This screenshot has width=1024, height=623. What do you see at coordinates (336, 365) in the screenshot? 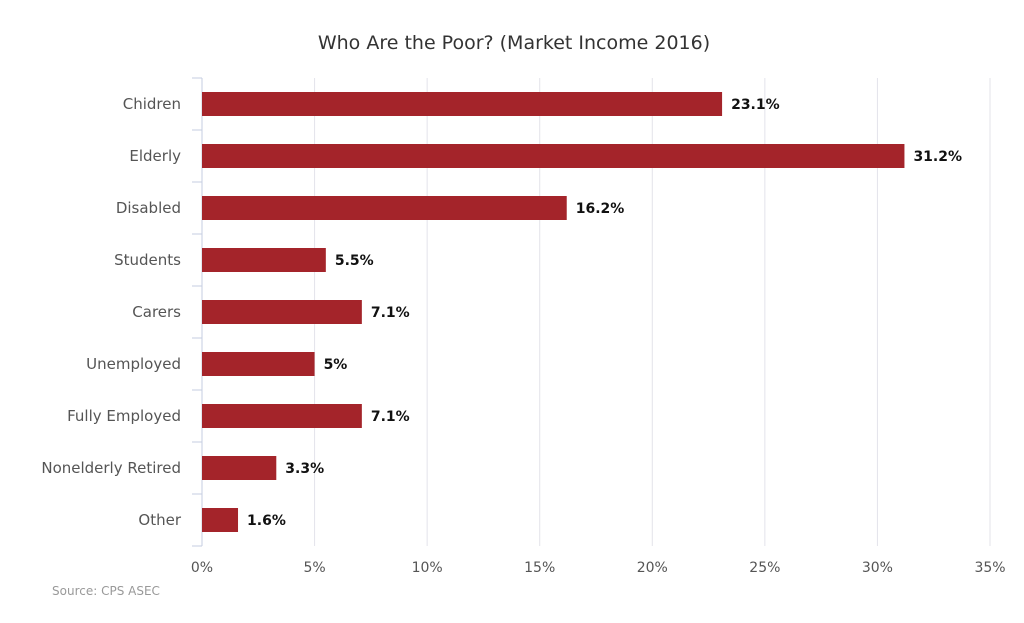
I see `data-label: 5%` at bounding box center [336, 365].